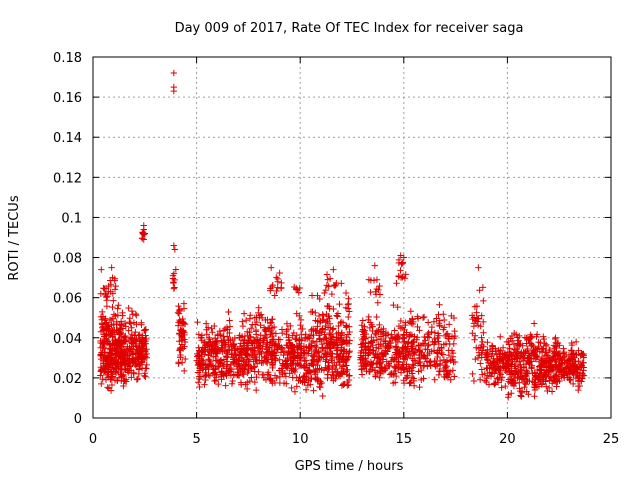  I want to click on y-tick-label: 0.16, so click(67, 98).